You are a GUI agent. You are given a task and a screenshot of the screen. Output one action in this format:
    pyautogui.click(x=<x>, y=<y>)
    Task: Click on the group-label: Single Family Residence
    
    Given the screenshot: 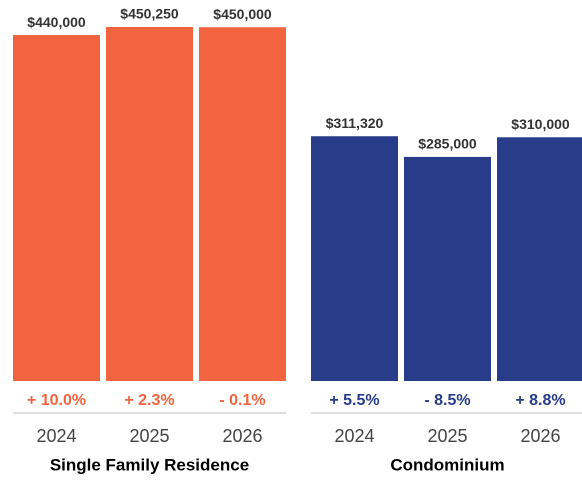 What is the action you would take?
    pyautogui.click(x=149, y=464)
    